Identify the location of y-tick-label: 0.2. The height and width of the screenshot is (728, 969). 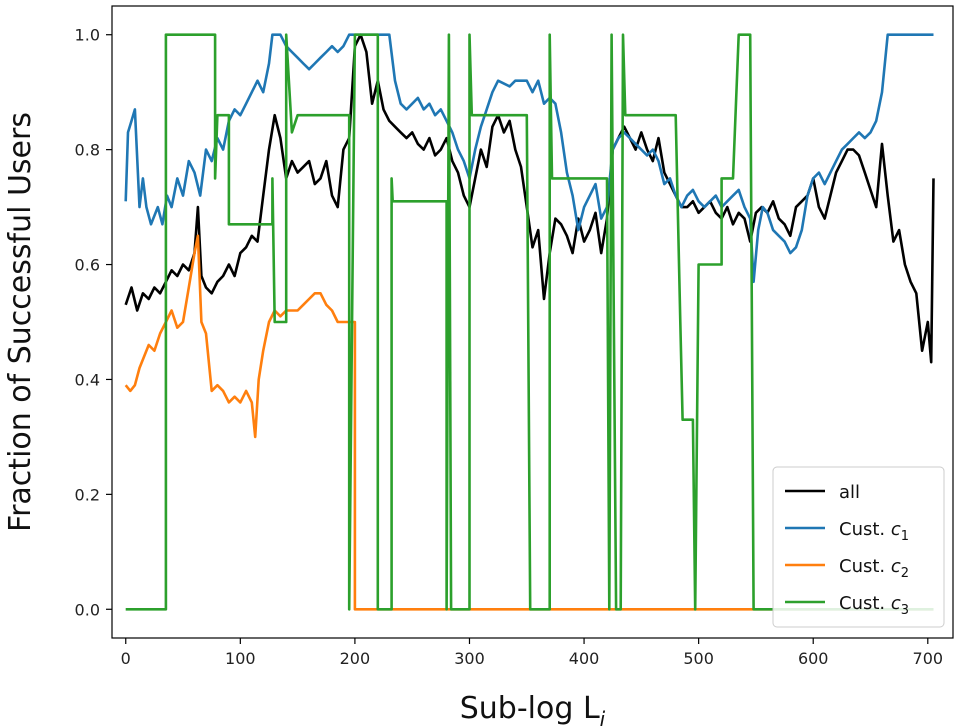
(87, 494).